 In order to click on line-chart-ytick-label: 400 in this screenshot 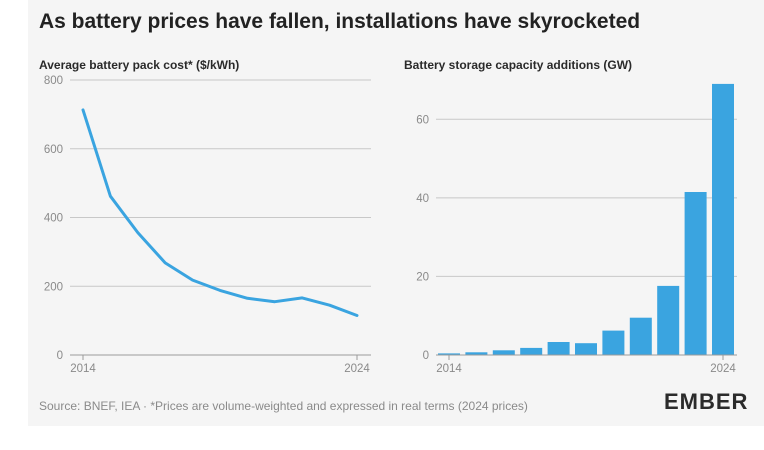, I will do `click(53, 219)`.